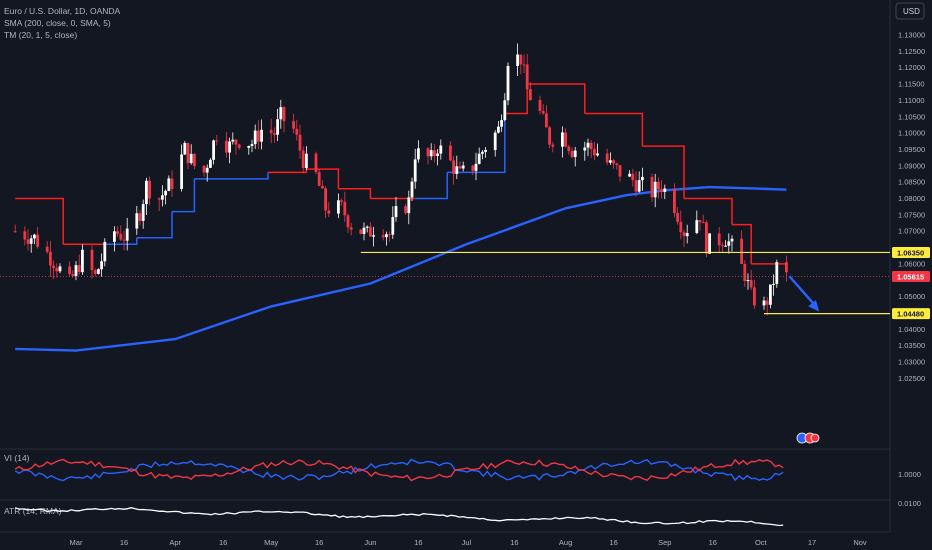  Describe the element at coordinates (399, 470) in the screenshot. I see `vi-plus-line` at that location.